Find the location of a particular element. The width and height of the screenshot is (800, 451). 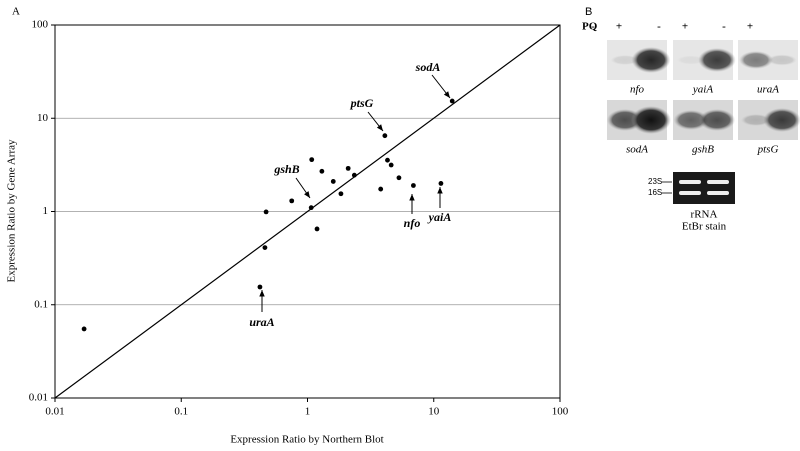

y-tick-label: 0.01 is located at coordinates (38, 398).